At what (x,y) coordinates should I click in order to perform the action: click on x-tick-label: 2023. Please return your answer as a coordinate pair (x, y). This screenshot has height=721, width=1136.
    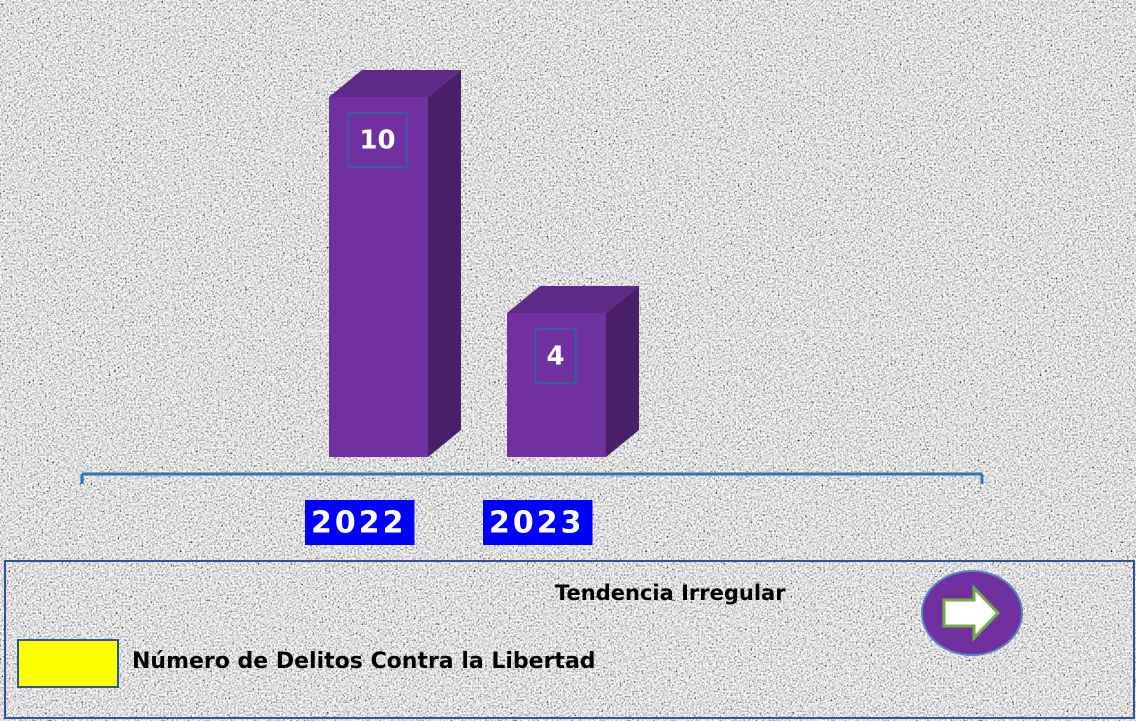
    Looking at the image, I should click on (537, 523).